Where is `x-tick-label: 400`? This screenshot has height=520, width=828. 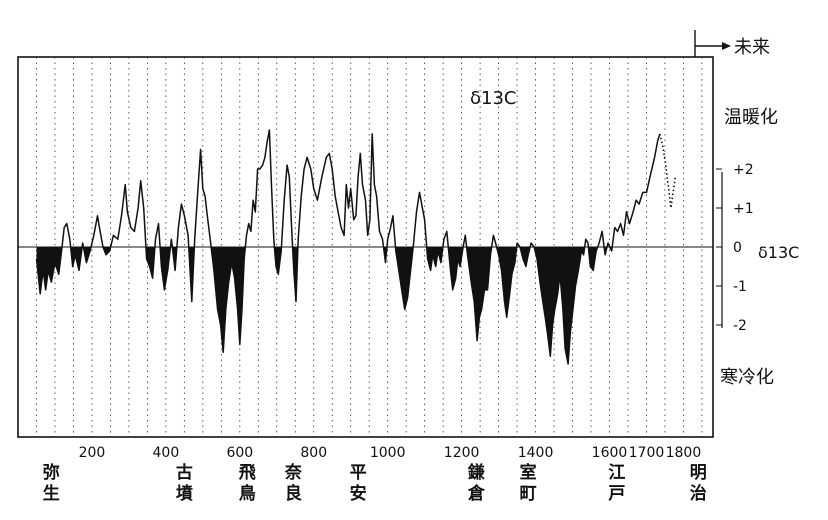
x-tick-label: 400 is located at coordinates (166, 453).